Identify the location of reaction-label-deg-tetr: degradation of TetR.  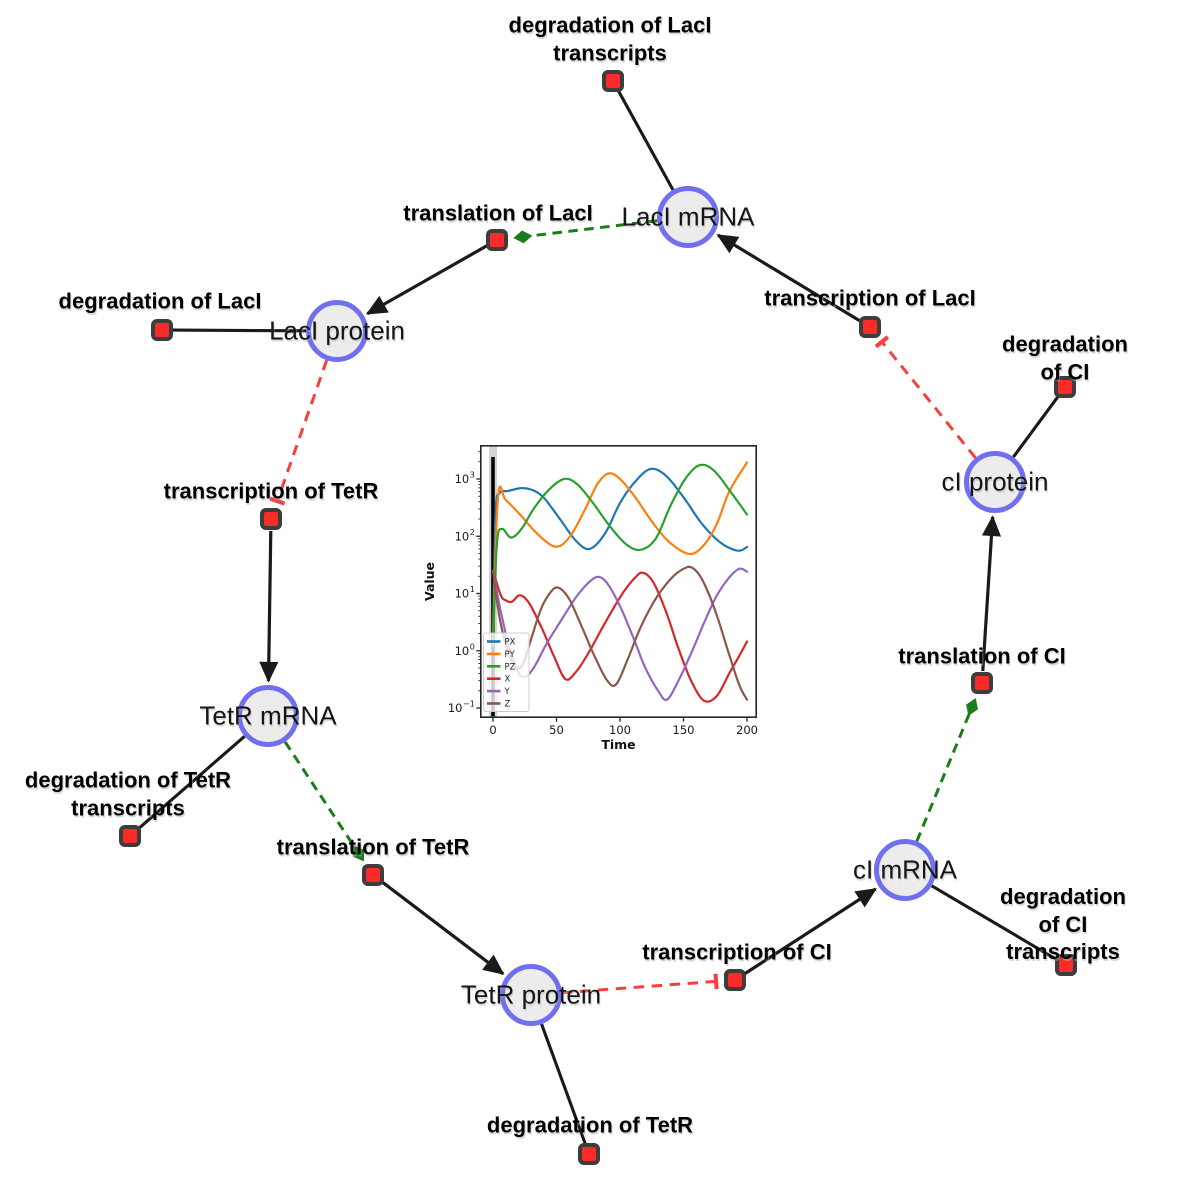
(590, 1125).